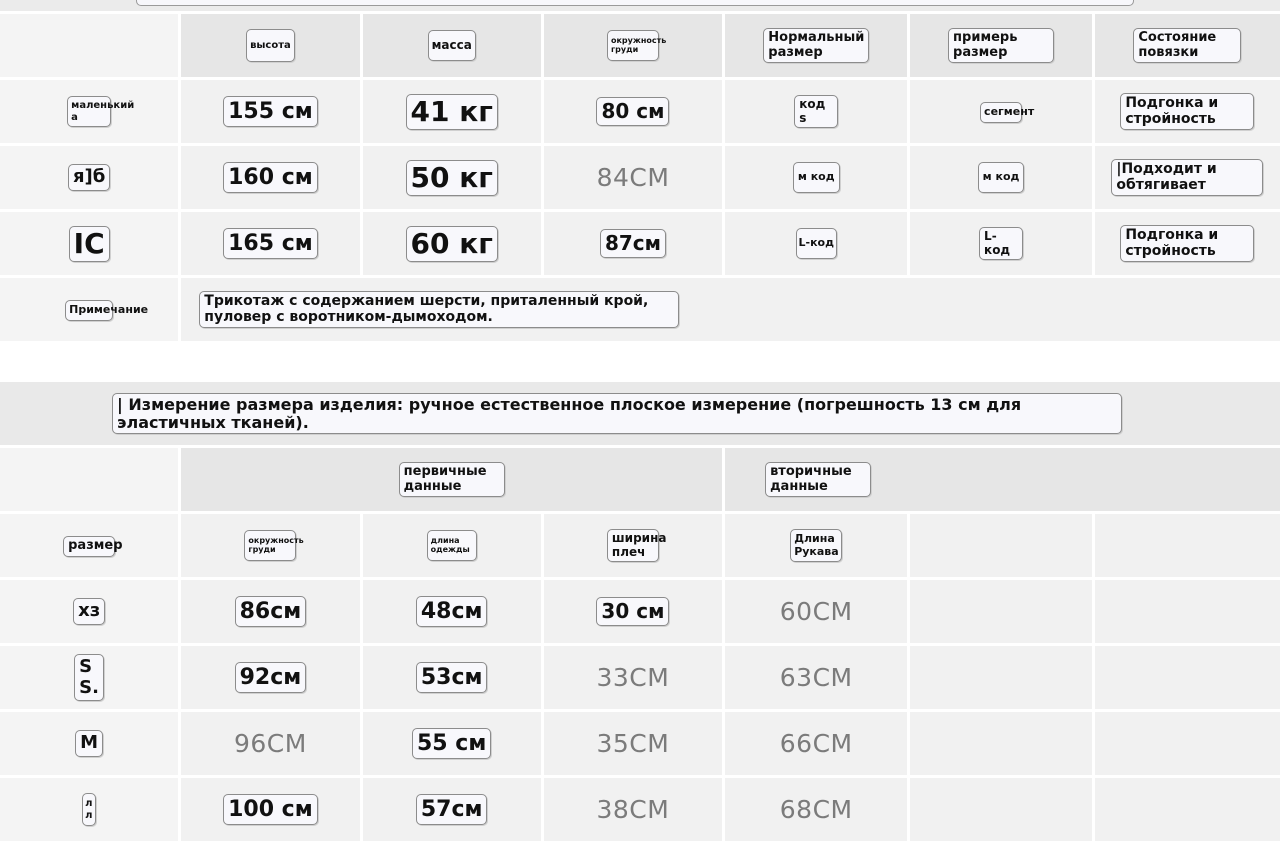 This screenshot has height=852, width=1280. Describe the element at coordinates (270, 611) in the screenshot. I see `cell-chest: 86см` at that location.